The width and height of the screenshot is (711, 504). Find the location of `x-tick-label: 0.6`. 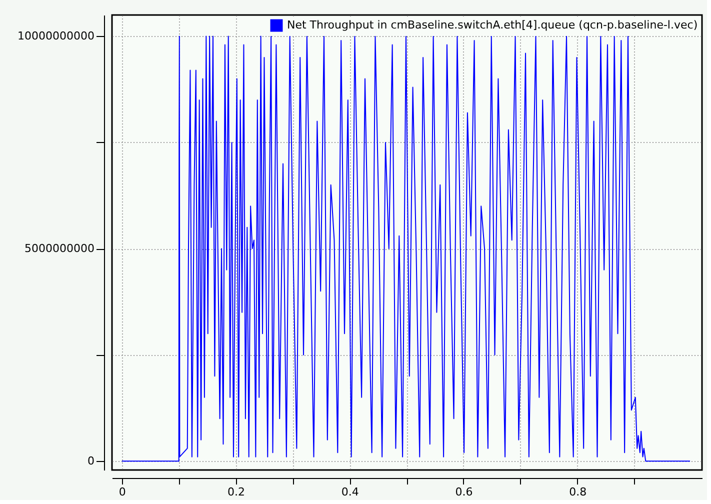

x-tick-label: 0.6 is located at coordinates (464, 492).